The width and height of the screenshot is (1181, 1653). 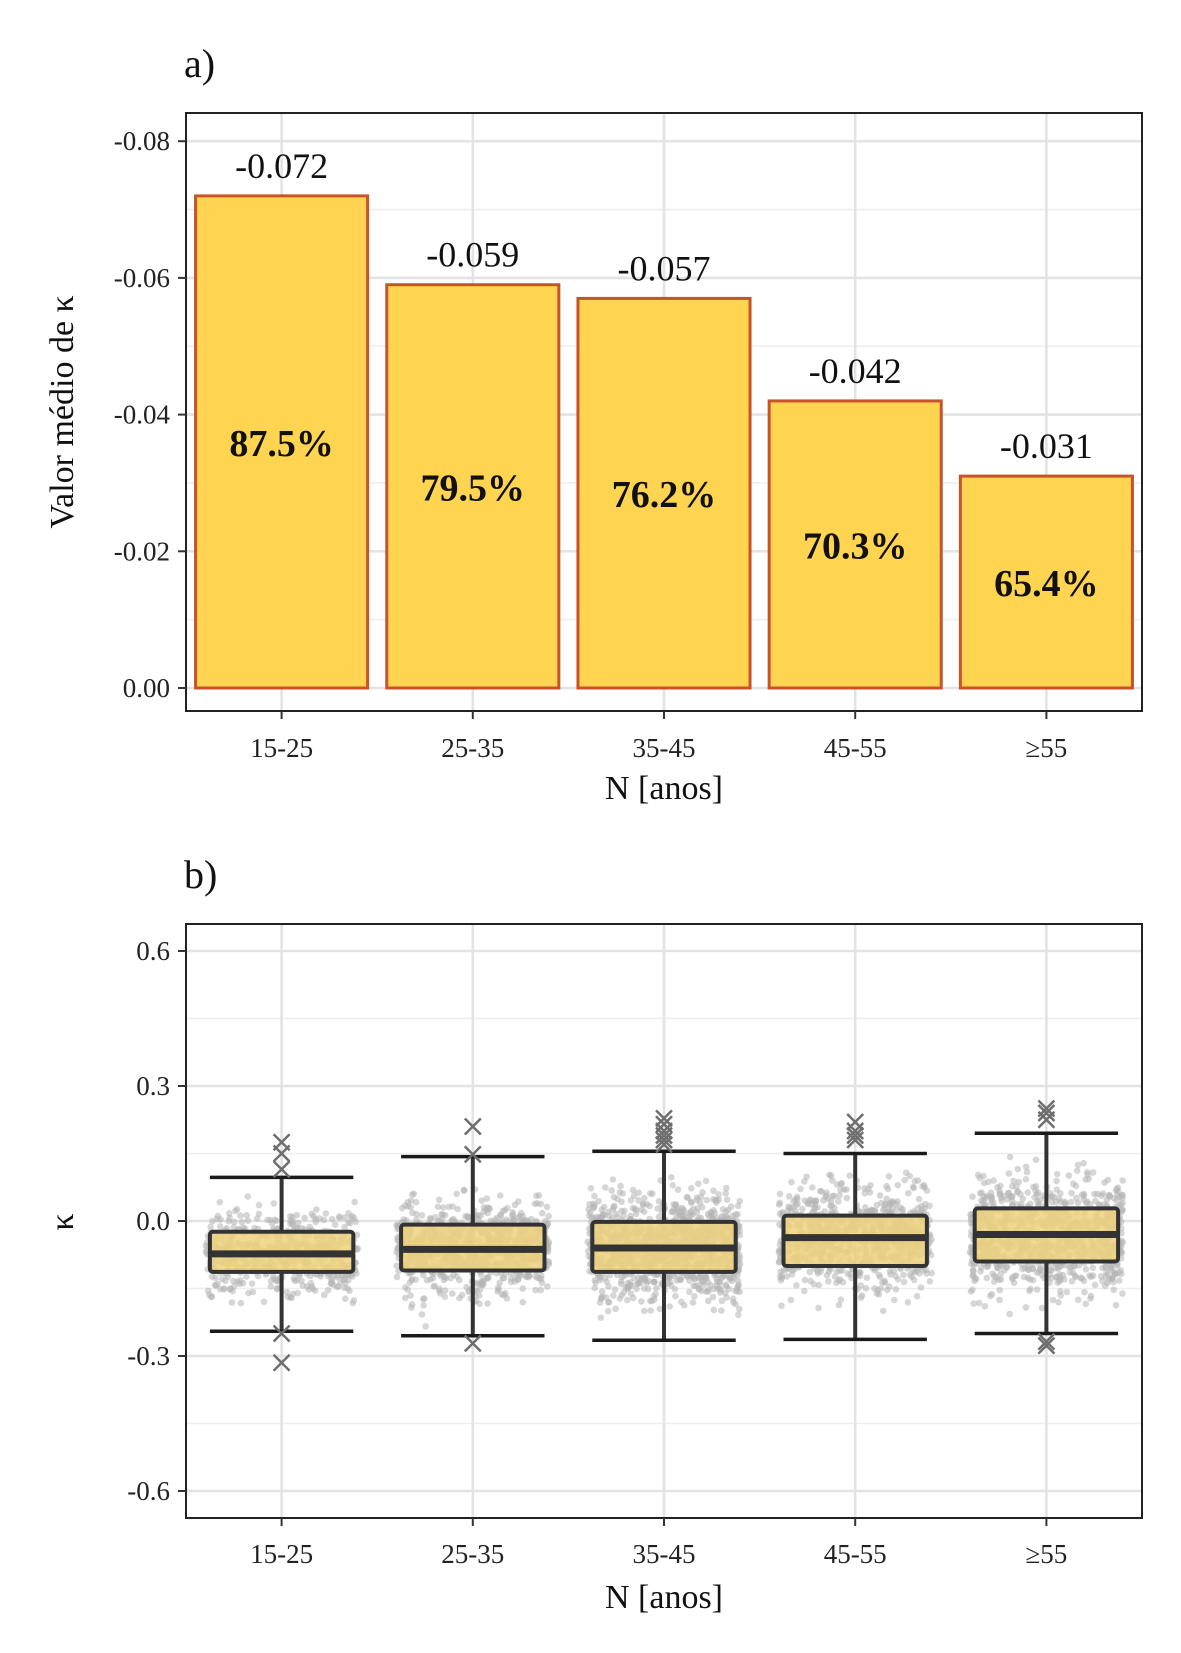 I want to click on panel-b-y-axis: -0.6 -0.3 0.0 0.3 0.6, so click(x=156, y=1221).